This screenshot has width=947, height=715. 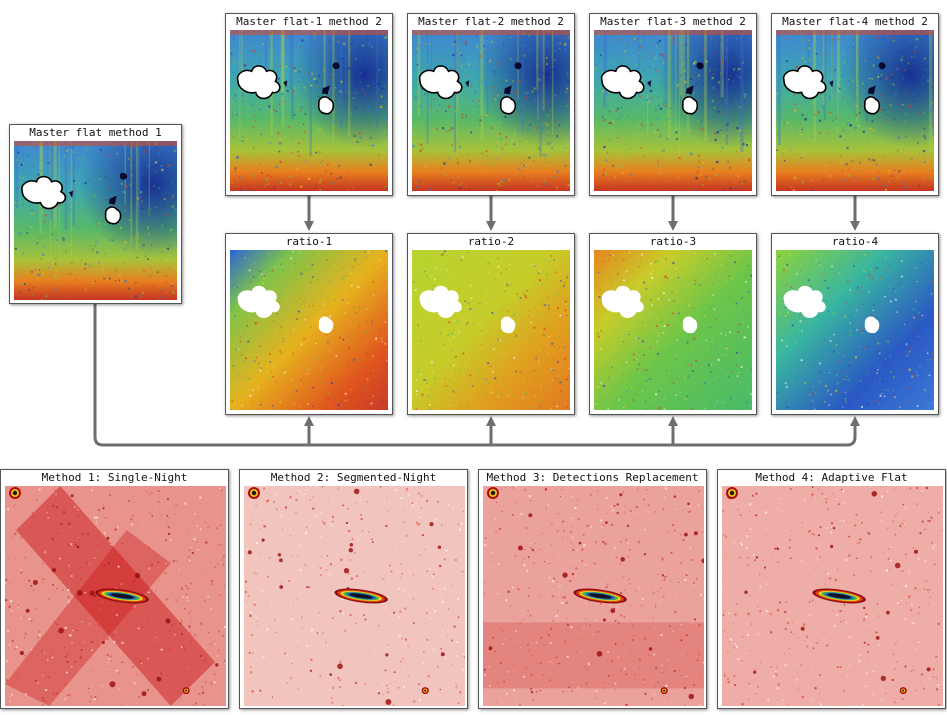 I want to click on master-flat-2-method2-panel: Master flat-2 method 2, so click(x=491, y=104).